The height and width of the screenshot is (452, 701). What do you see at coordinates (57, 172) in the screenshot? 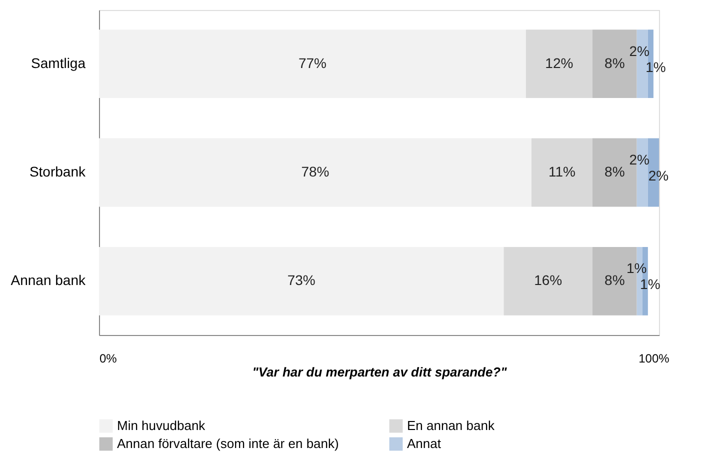
I see `y-tick-label: Storbank` at bounding box center [57, 172].